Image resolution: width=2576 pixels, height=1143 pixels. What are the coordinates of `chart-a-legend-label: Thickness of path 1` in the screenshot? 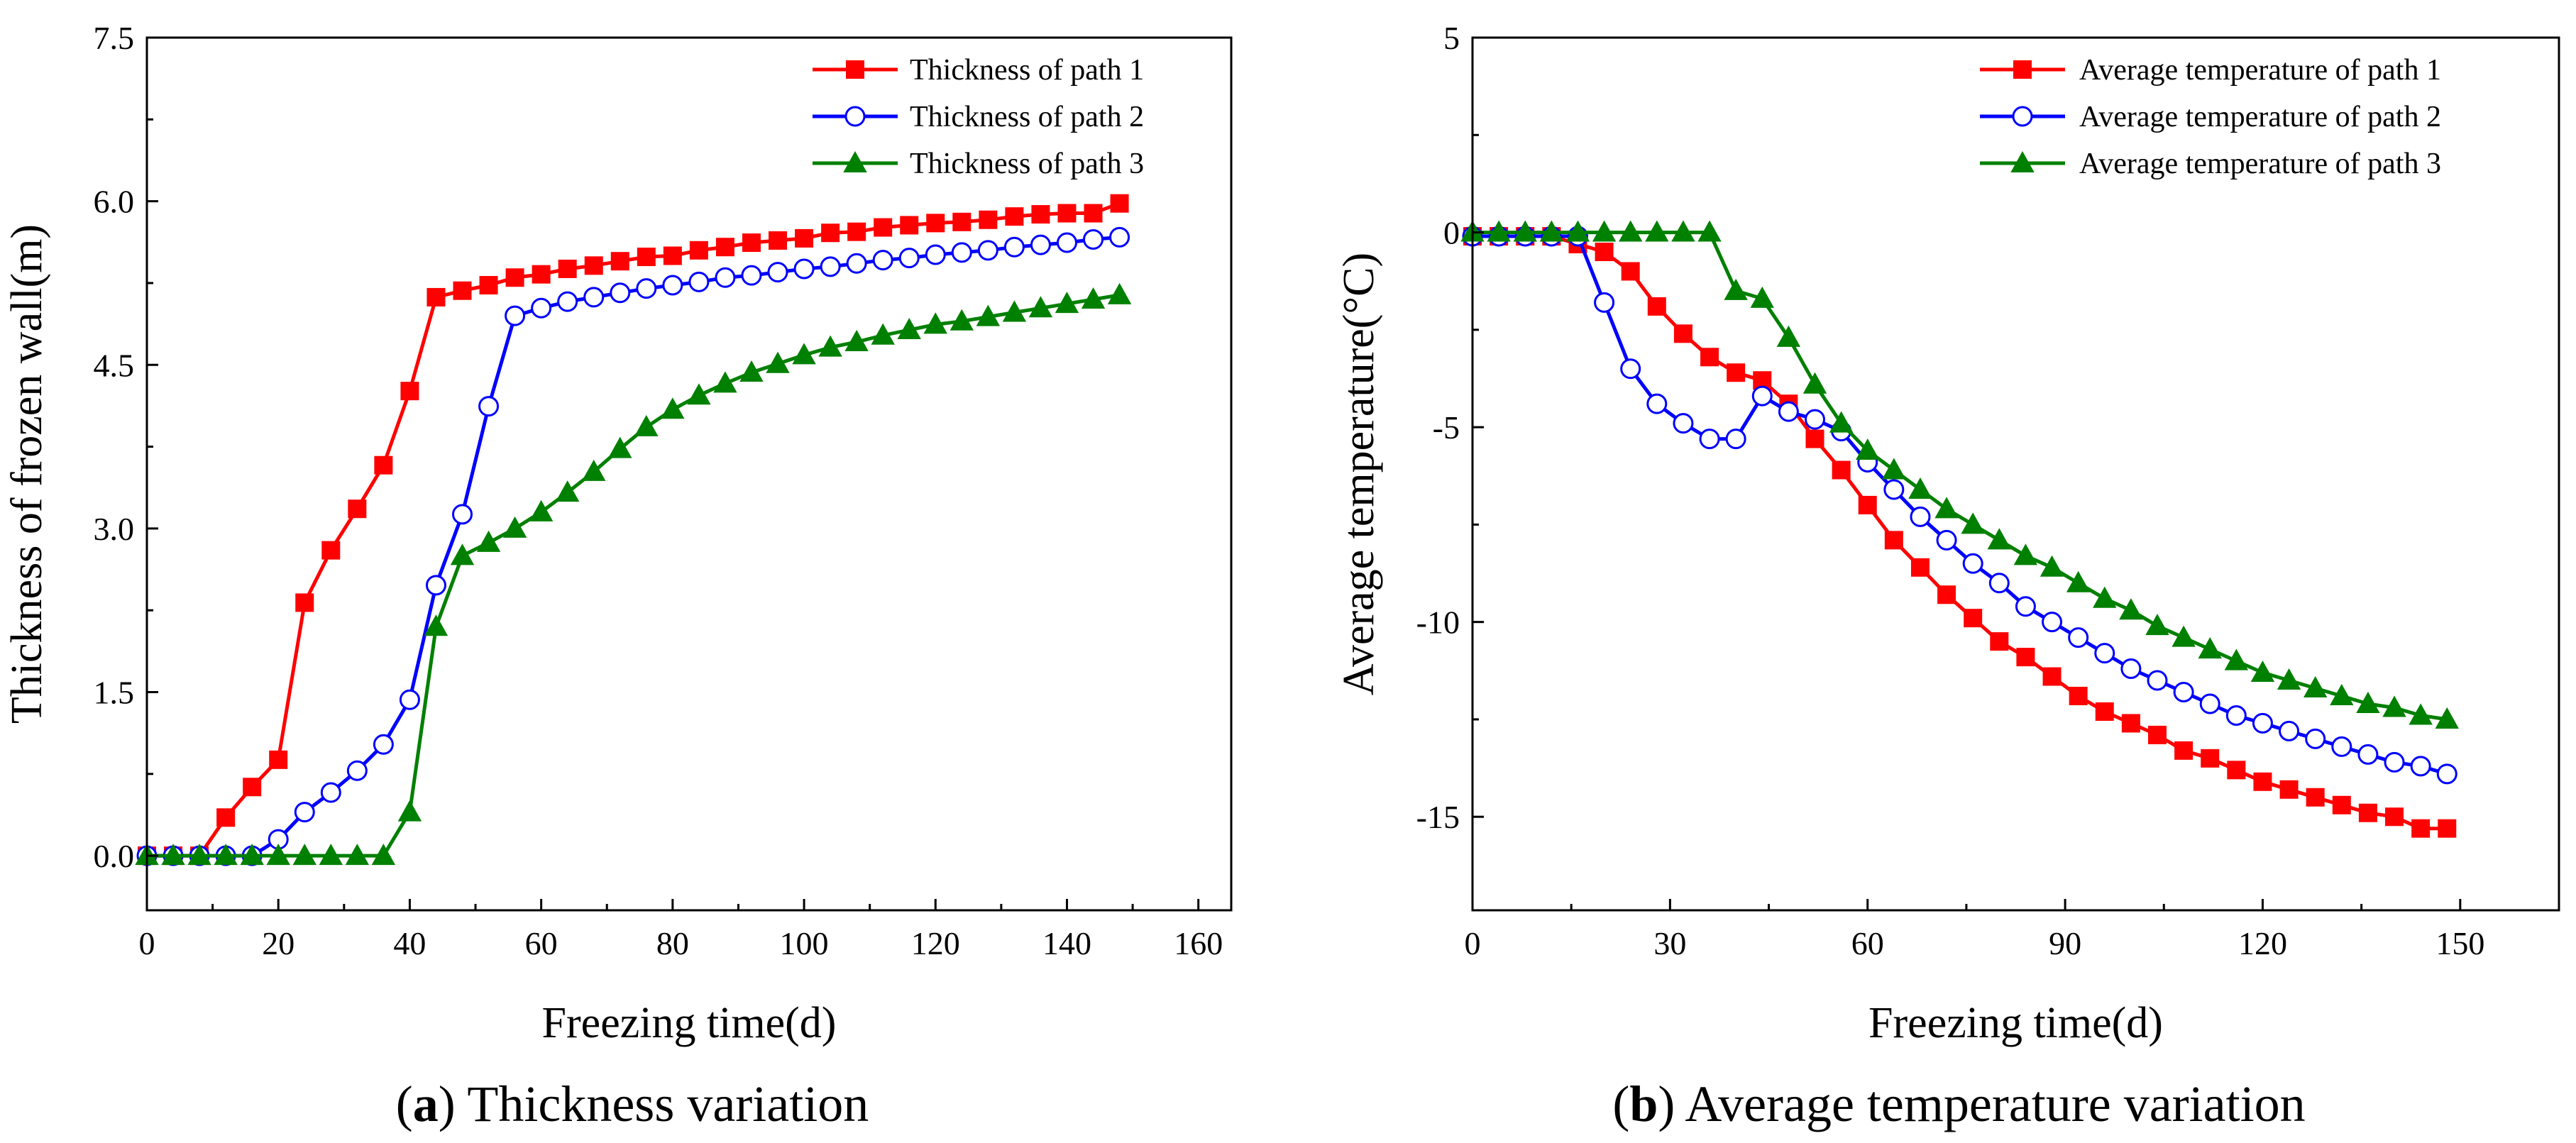 It's located at (1027, 70).